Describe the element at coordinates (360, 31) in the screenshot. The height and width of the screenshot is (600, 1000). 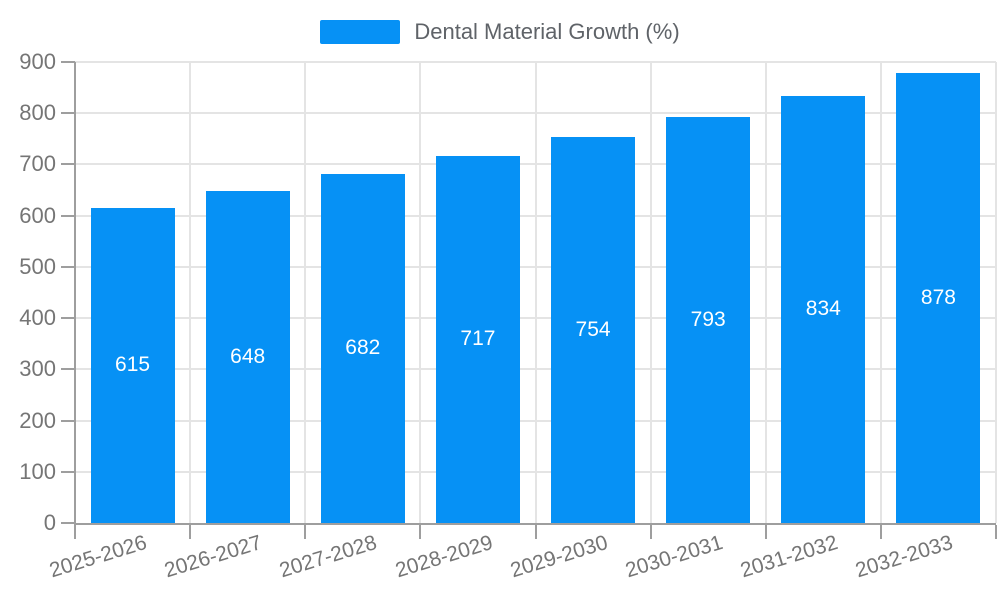
I see `legend-swatch` at that location.